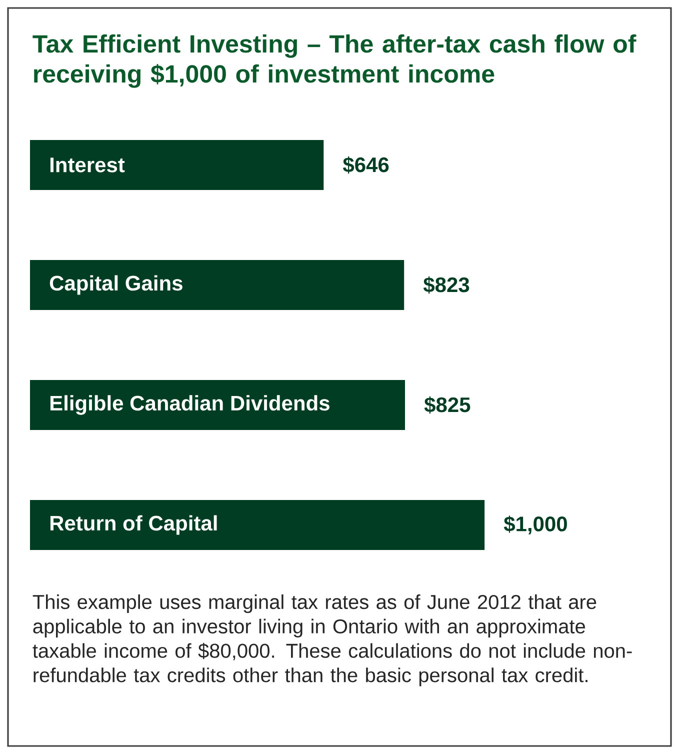 This screenshot has width=673, height=750. Describe the element at coordinates (332, 640) in the screenshot. I see `text: This example uses marginal tax rates as of June 2012 that are applicable to an investor living in Ontario with an approximate taxable income of $80,000. These calculations do not include non-refundable tax credits other than the basic personal tax credit.` at that location.